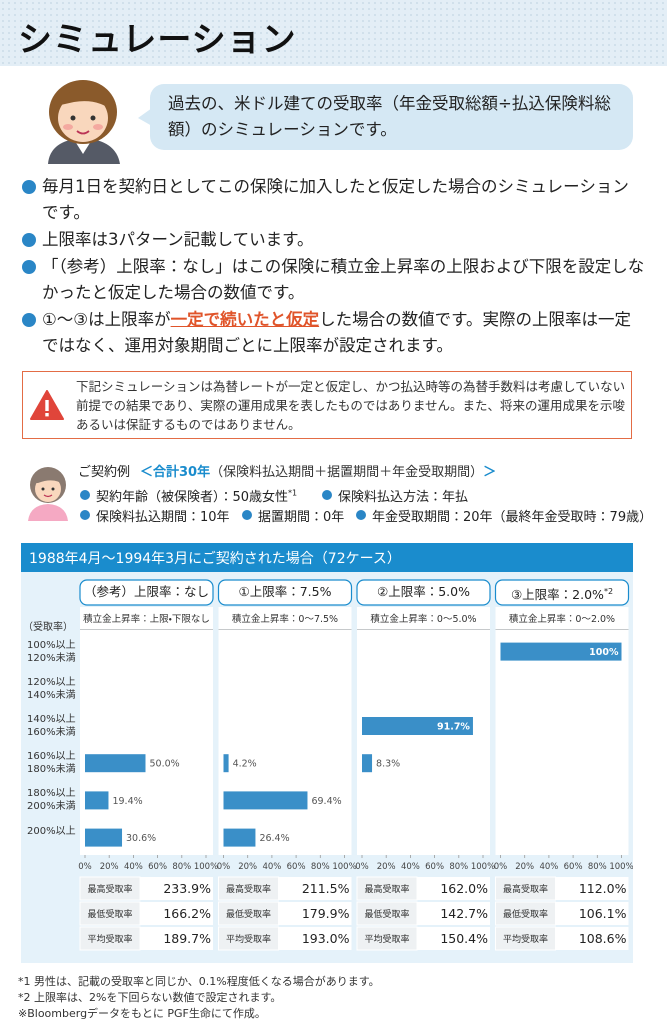  What do you see at coordinates (199, 981) in the screenshot?
I see `footnote: *1 男性は、記載の受取率と同じか、0.1%程度低くなる場合があります。` at bounding box center [199, 981].